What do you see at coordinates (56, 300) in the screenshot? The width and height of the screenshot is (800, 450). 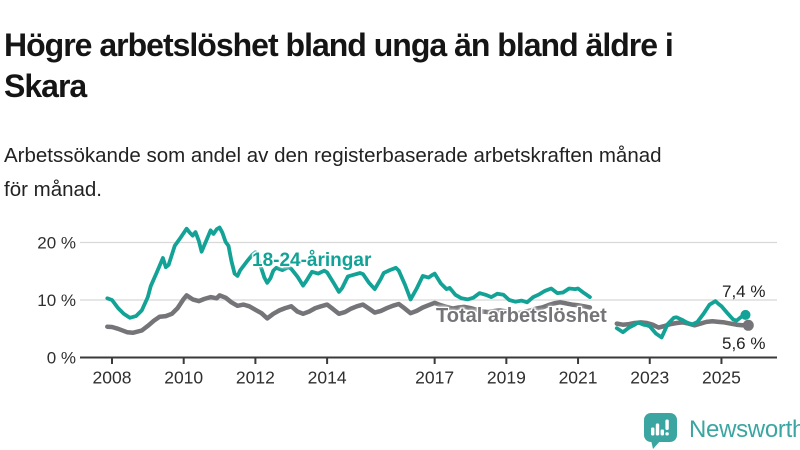 I see `svg-text: 10 %` at bounding box center [56, 300].